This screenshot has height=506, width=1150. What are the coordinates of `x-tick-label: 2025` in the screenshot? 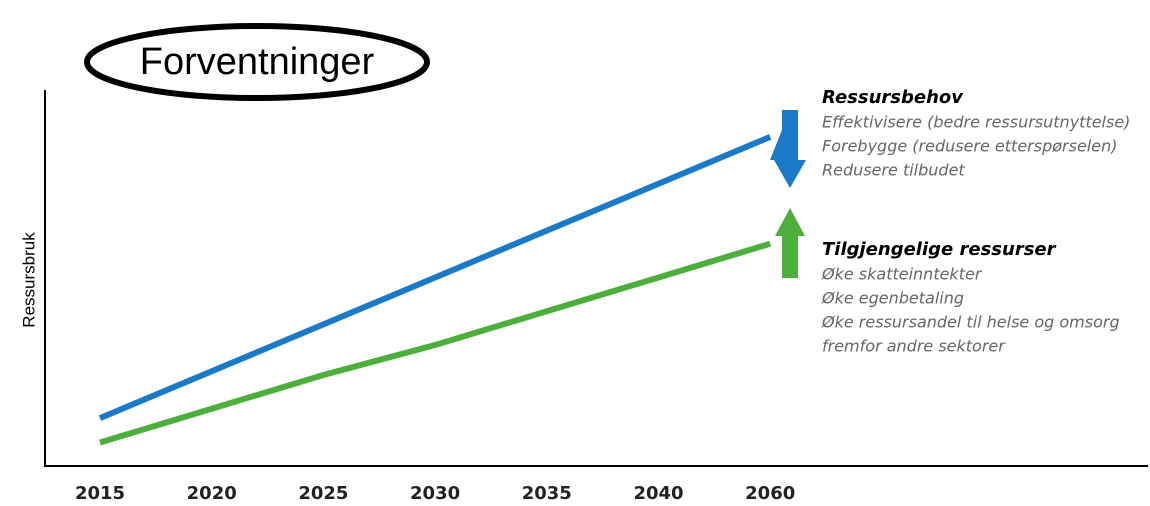 It's located at (323, 493).